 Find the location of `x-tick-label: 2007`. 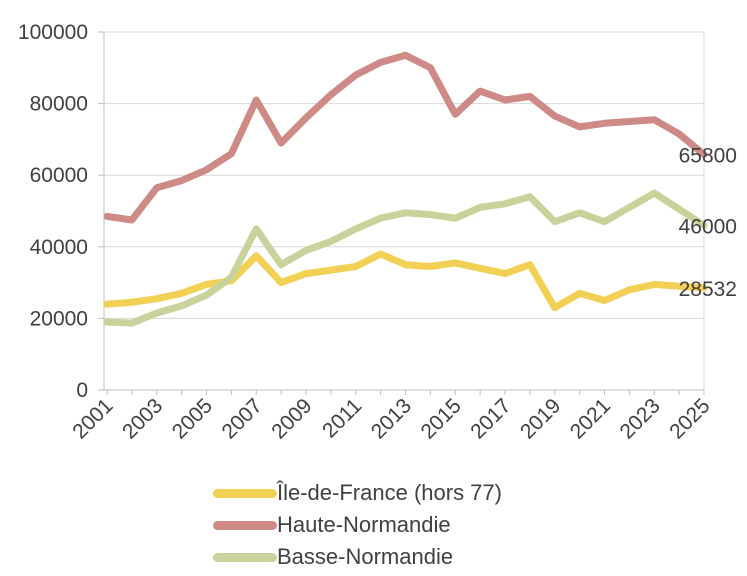

x-tick-label: 2007 is located at coordinates (241, 418).